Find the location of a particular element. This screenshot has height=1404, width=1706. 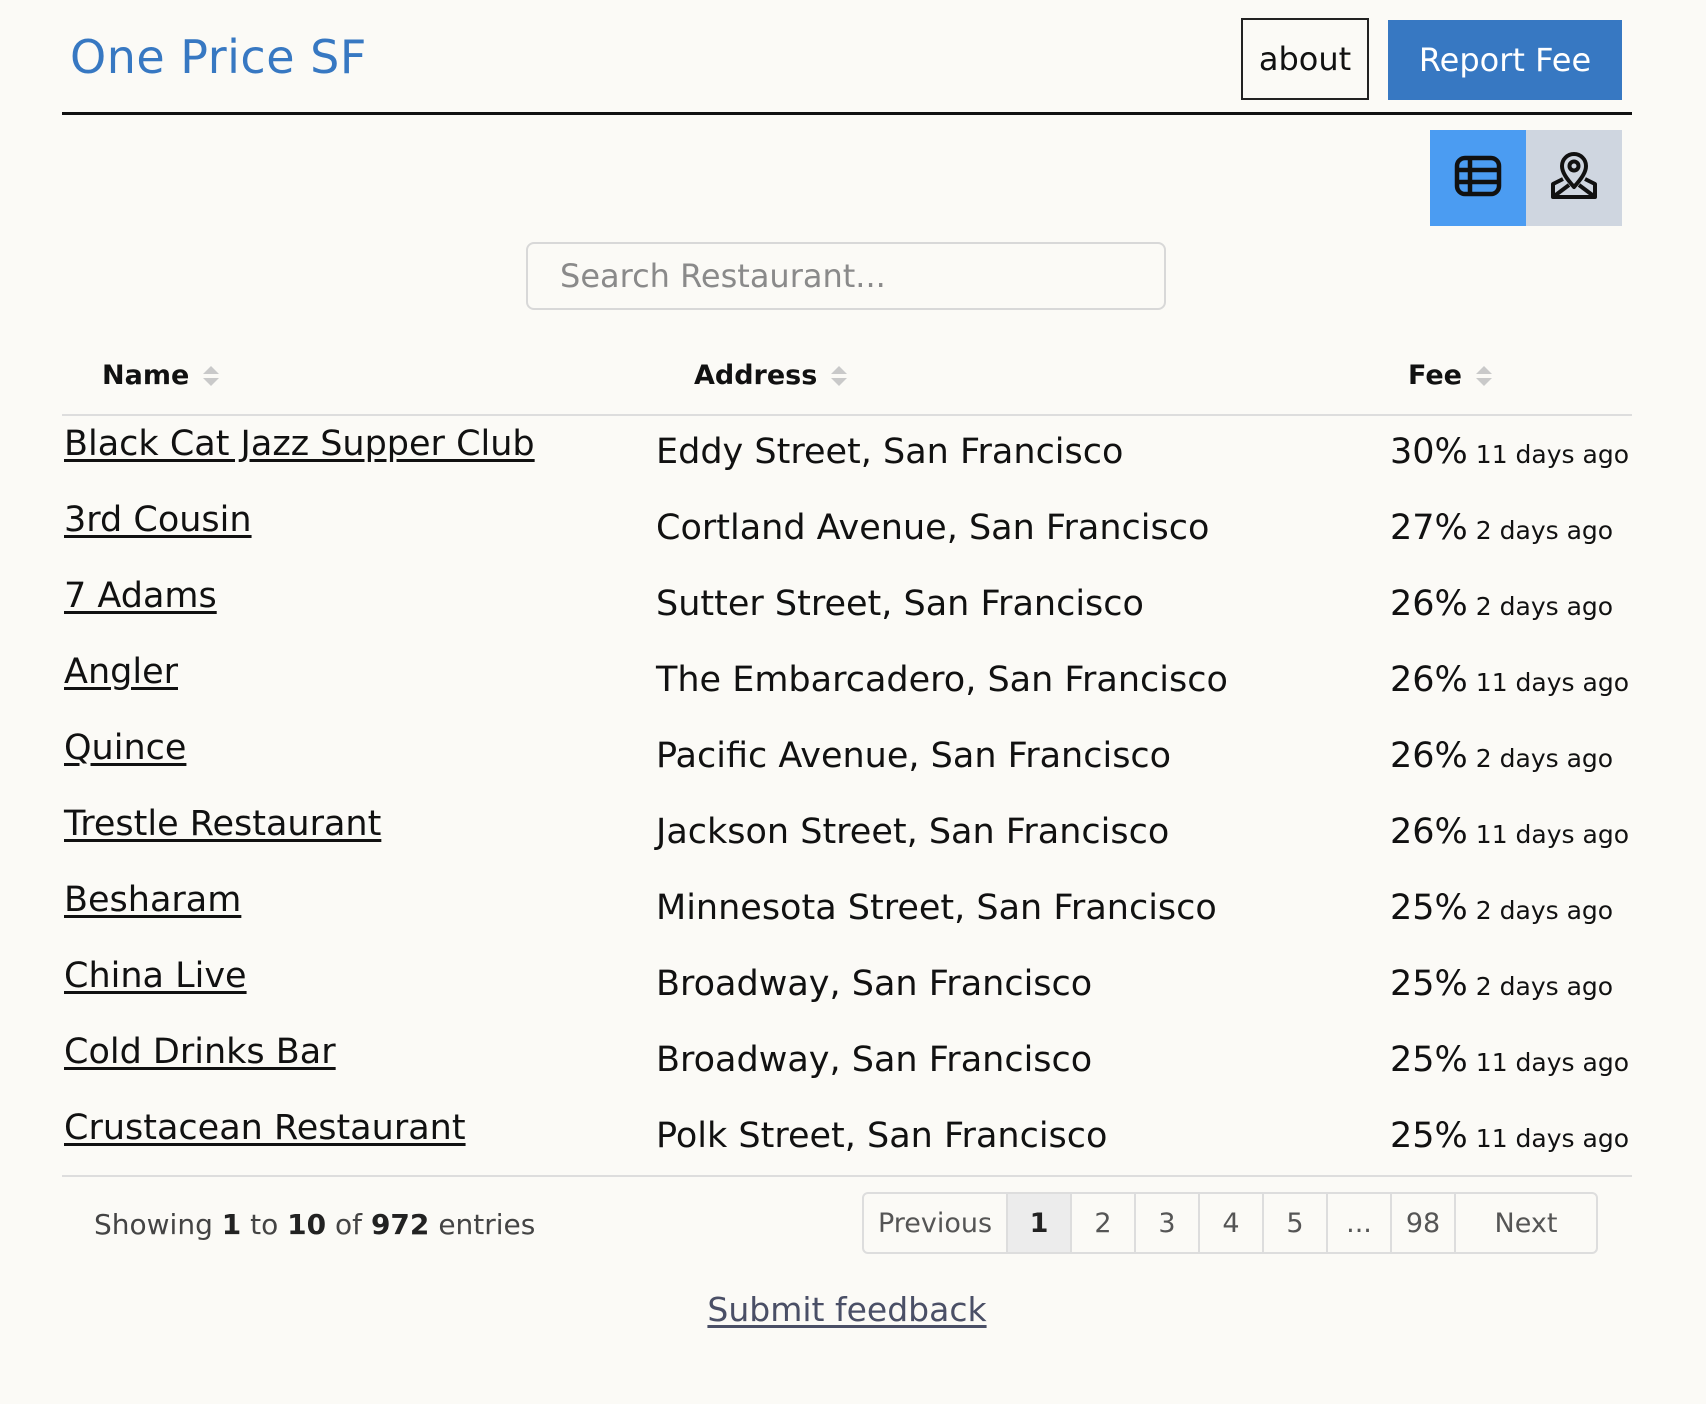

restaurant-link: Quince is located at coordinates (125, 748).